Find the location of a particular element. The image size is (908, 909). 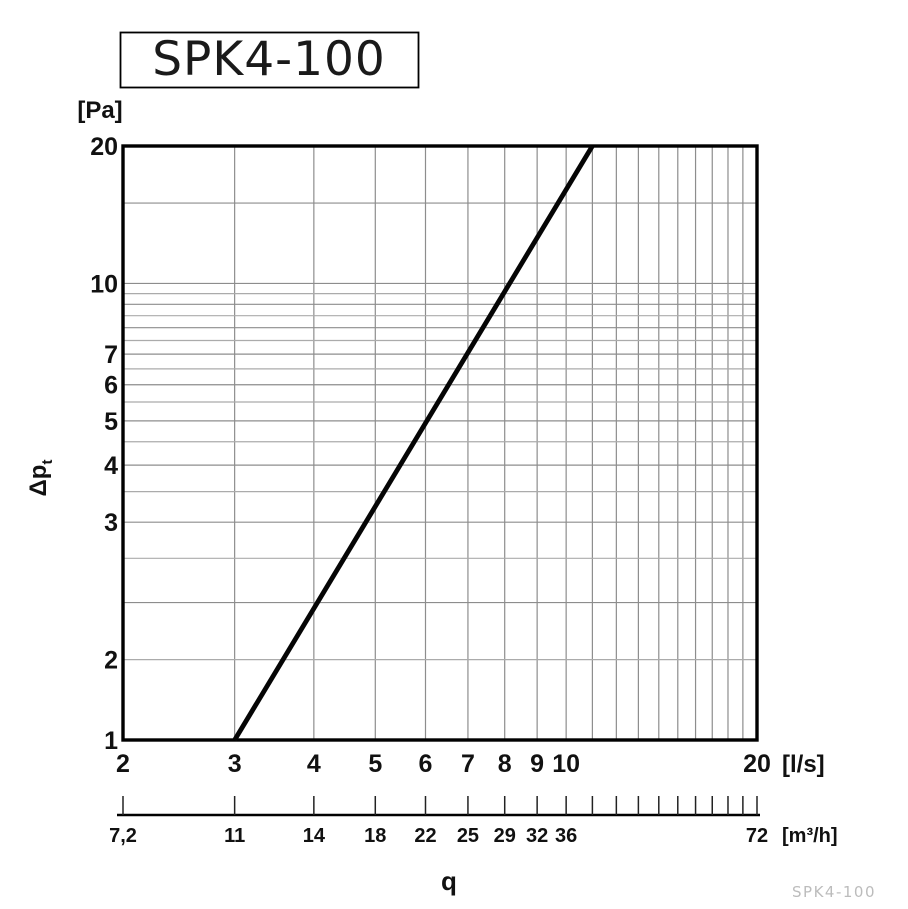

x-tick-label-6: 6 is located at coordinates (426, 764).